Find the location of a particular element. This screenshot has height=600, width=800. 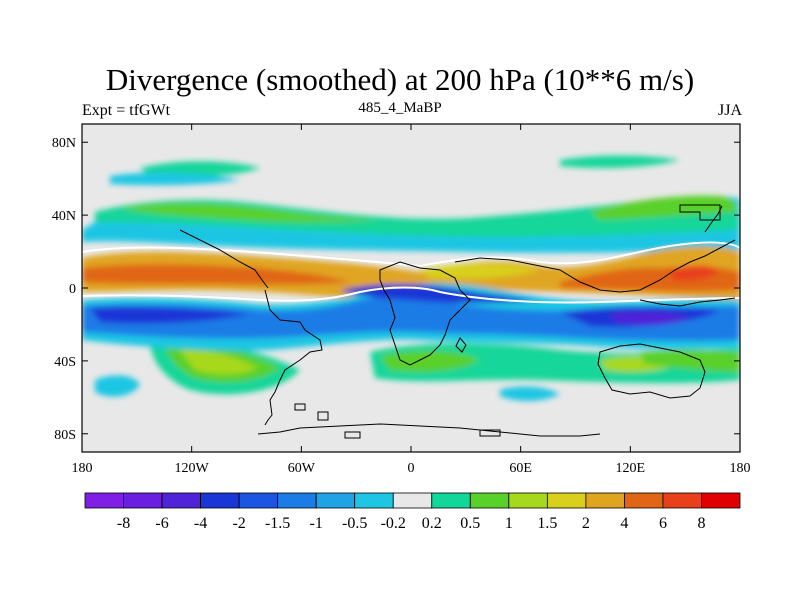

contour-sh-east-1b is located at coordinates (690, 360).